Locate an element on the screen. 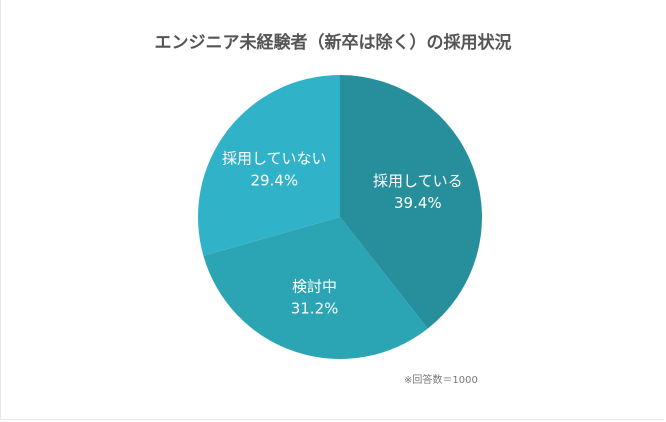  chart-title: エンジニア未経験者（新卒は除く）の採用状況 is located at coordinates (333, 43).